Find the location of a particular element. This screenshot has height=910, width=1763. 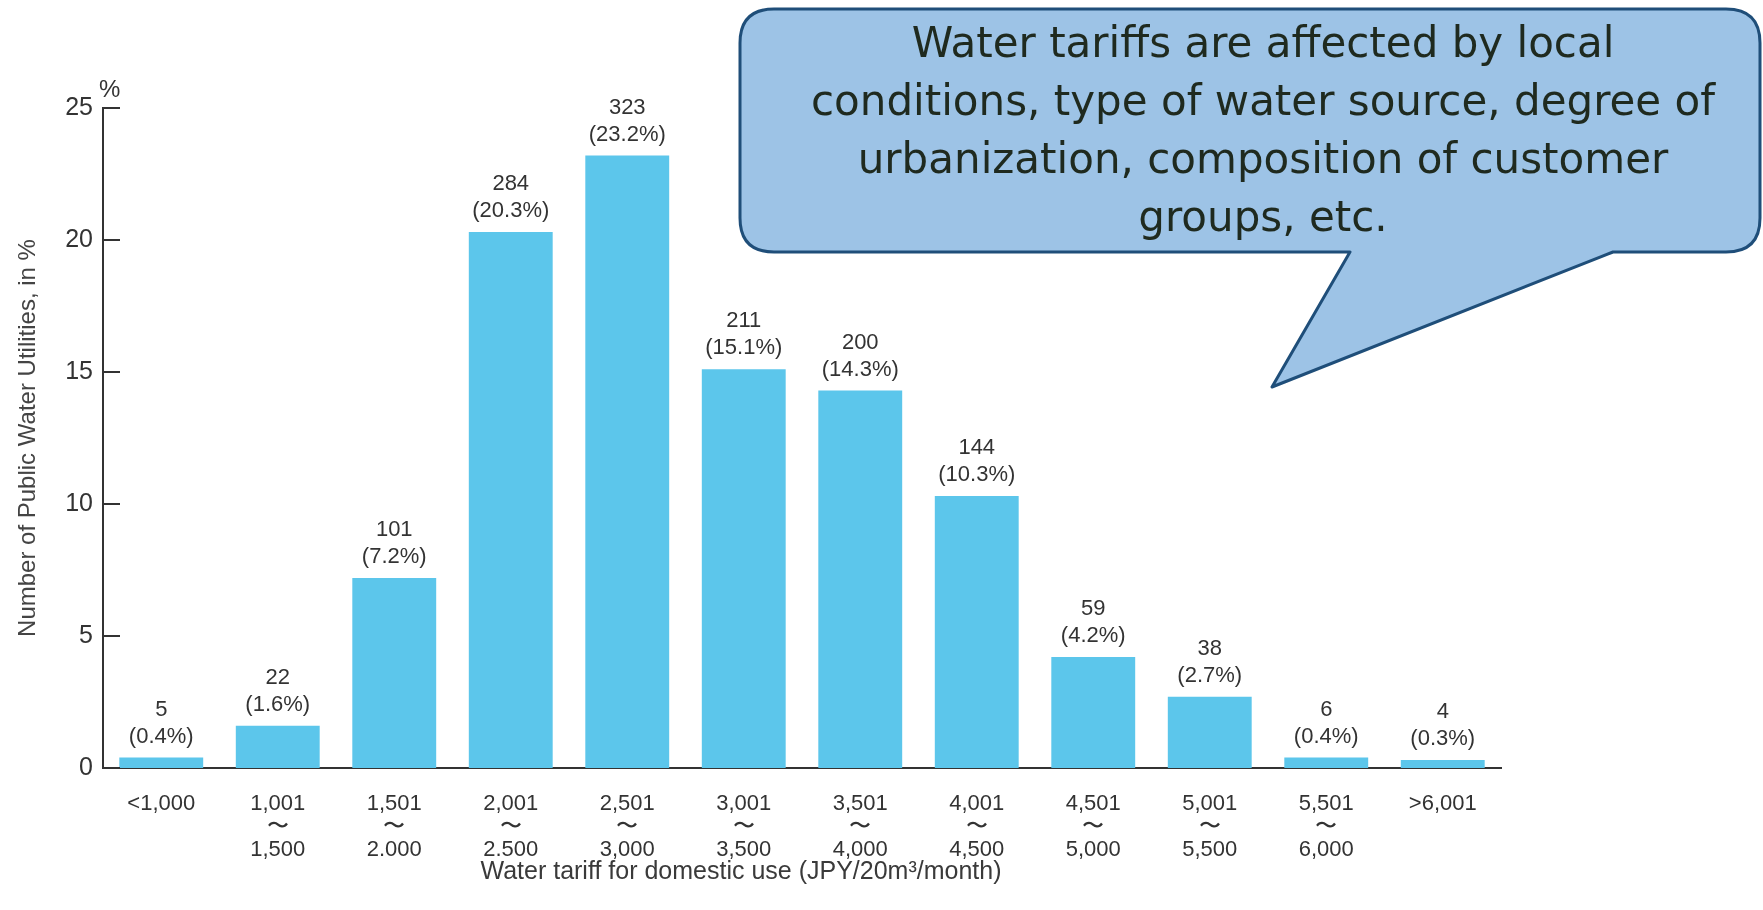

y-axis-title: Number of Public Water Utilities, in % is located at coordinates (27, 438).